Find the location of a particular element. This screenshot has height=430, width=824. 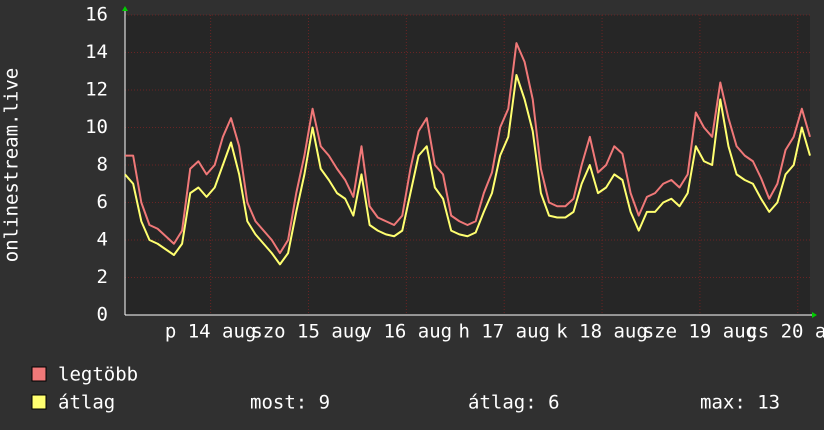

stat-average: átlag: 6 is located at coordinates (514, 403).